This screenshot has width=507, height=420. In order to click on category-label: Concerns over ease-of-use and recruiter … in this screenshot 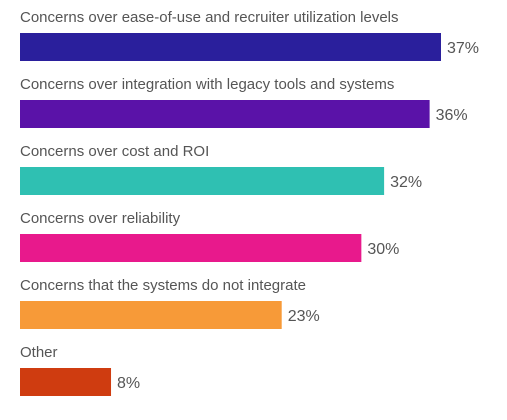, I will do `click(209, 17)`.